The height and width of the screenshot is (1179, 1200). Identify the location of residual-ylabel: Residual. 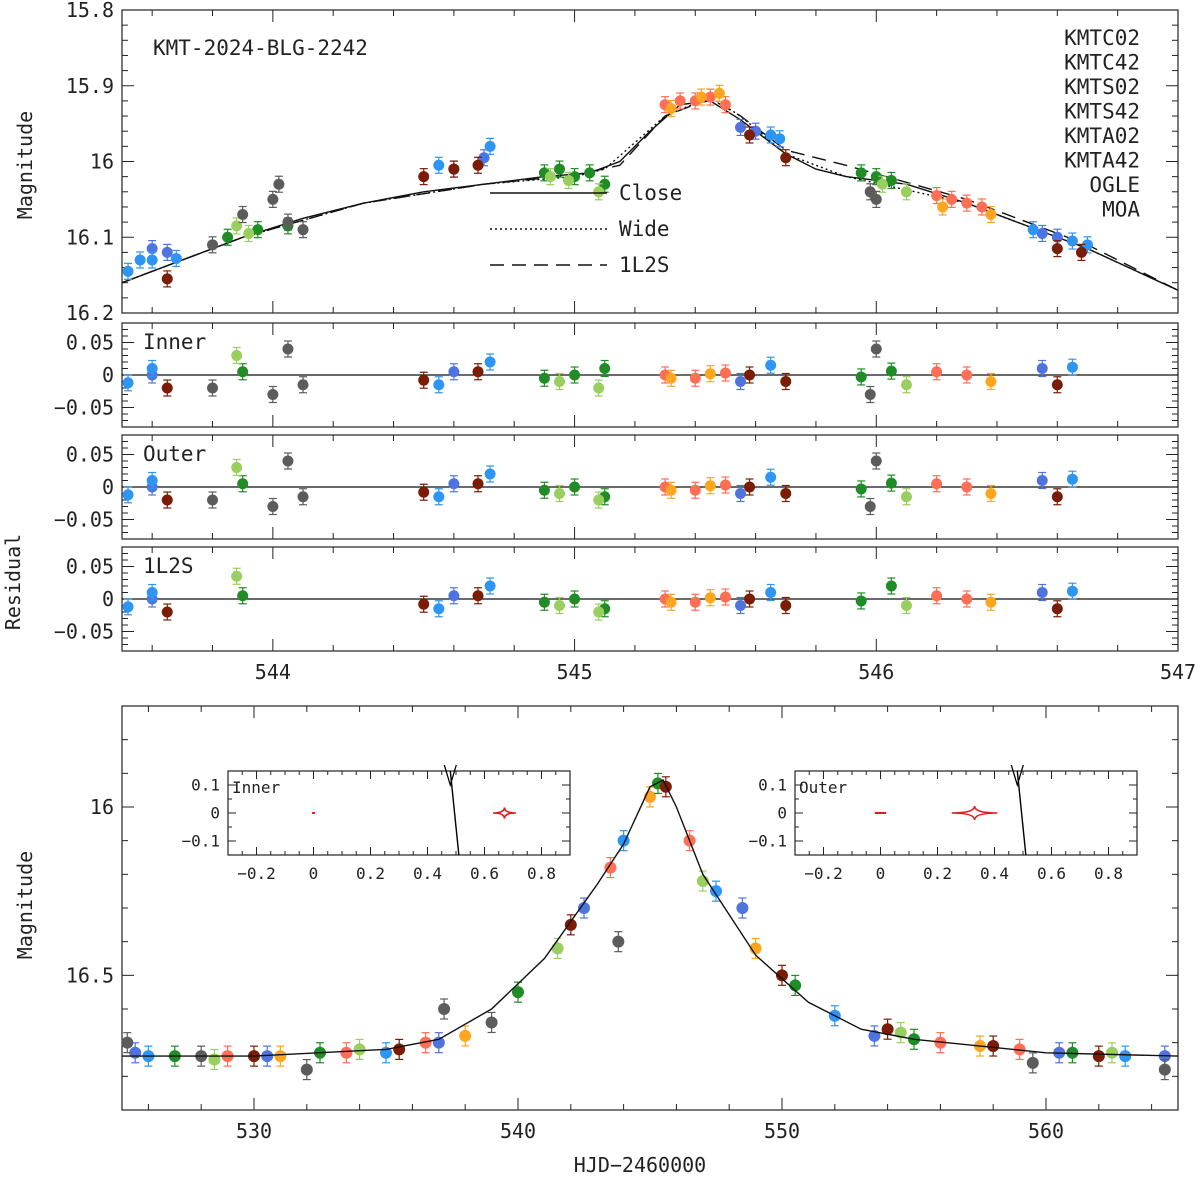
(13, 582).